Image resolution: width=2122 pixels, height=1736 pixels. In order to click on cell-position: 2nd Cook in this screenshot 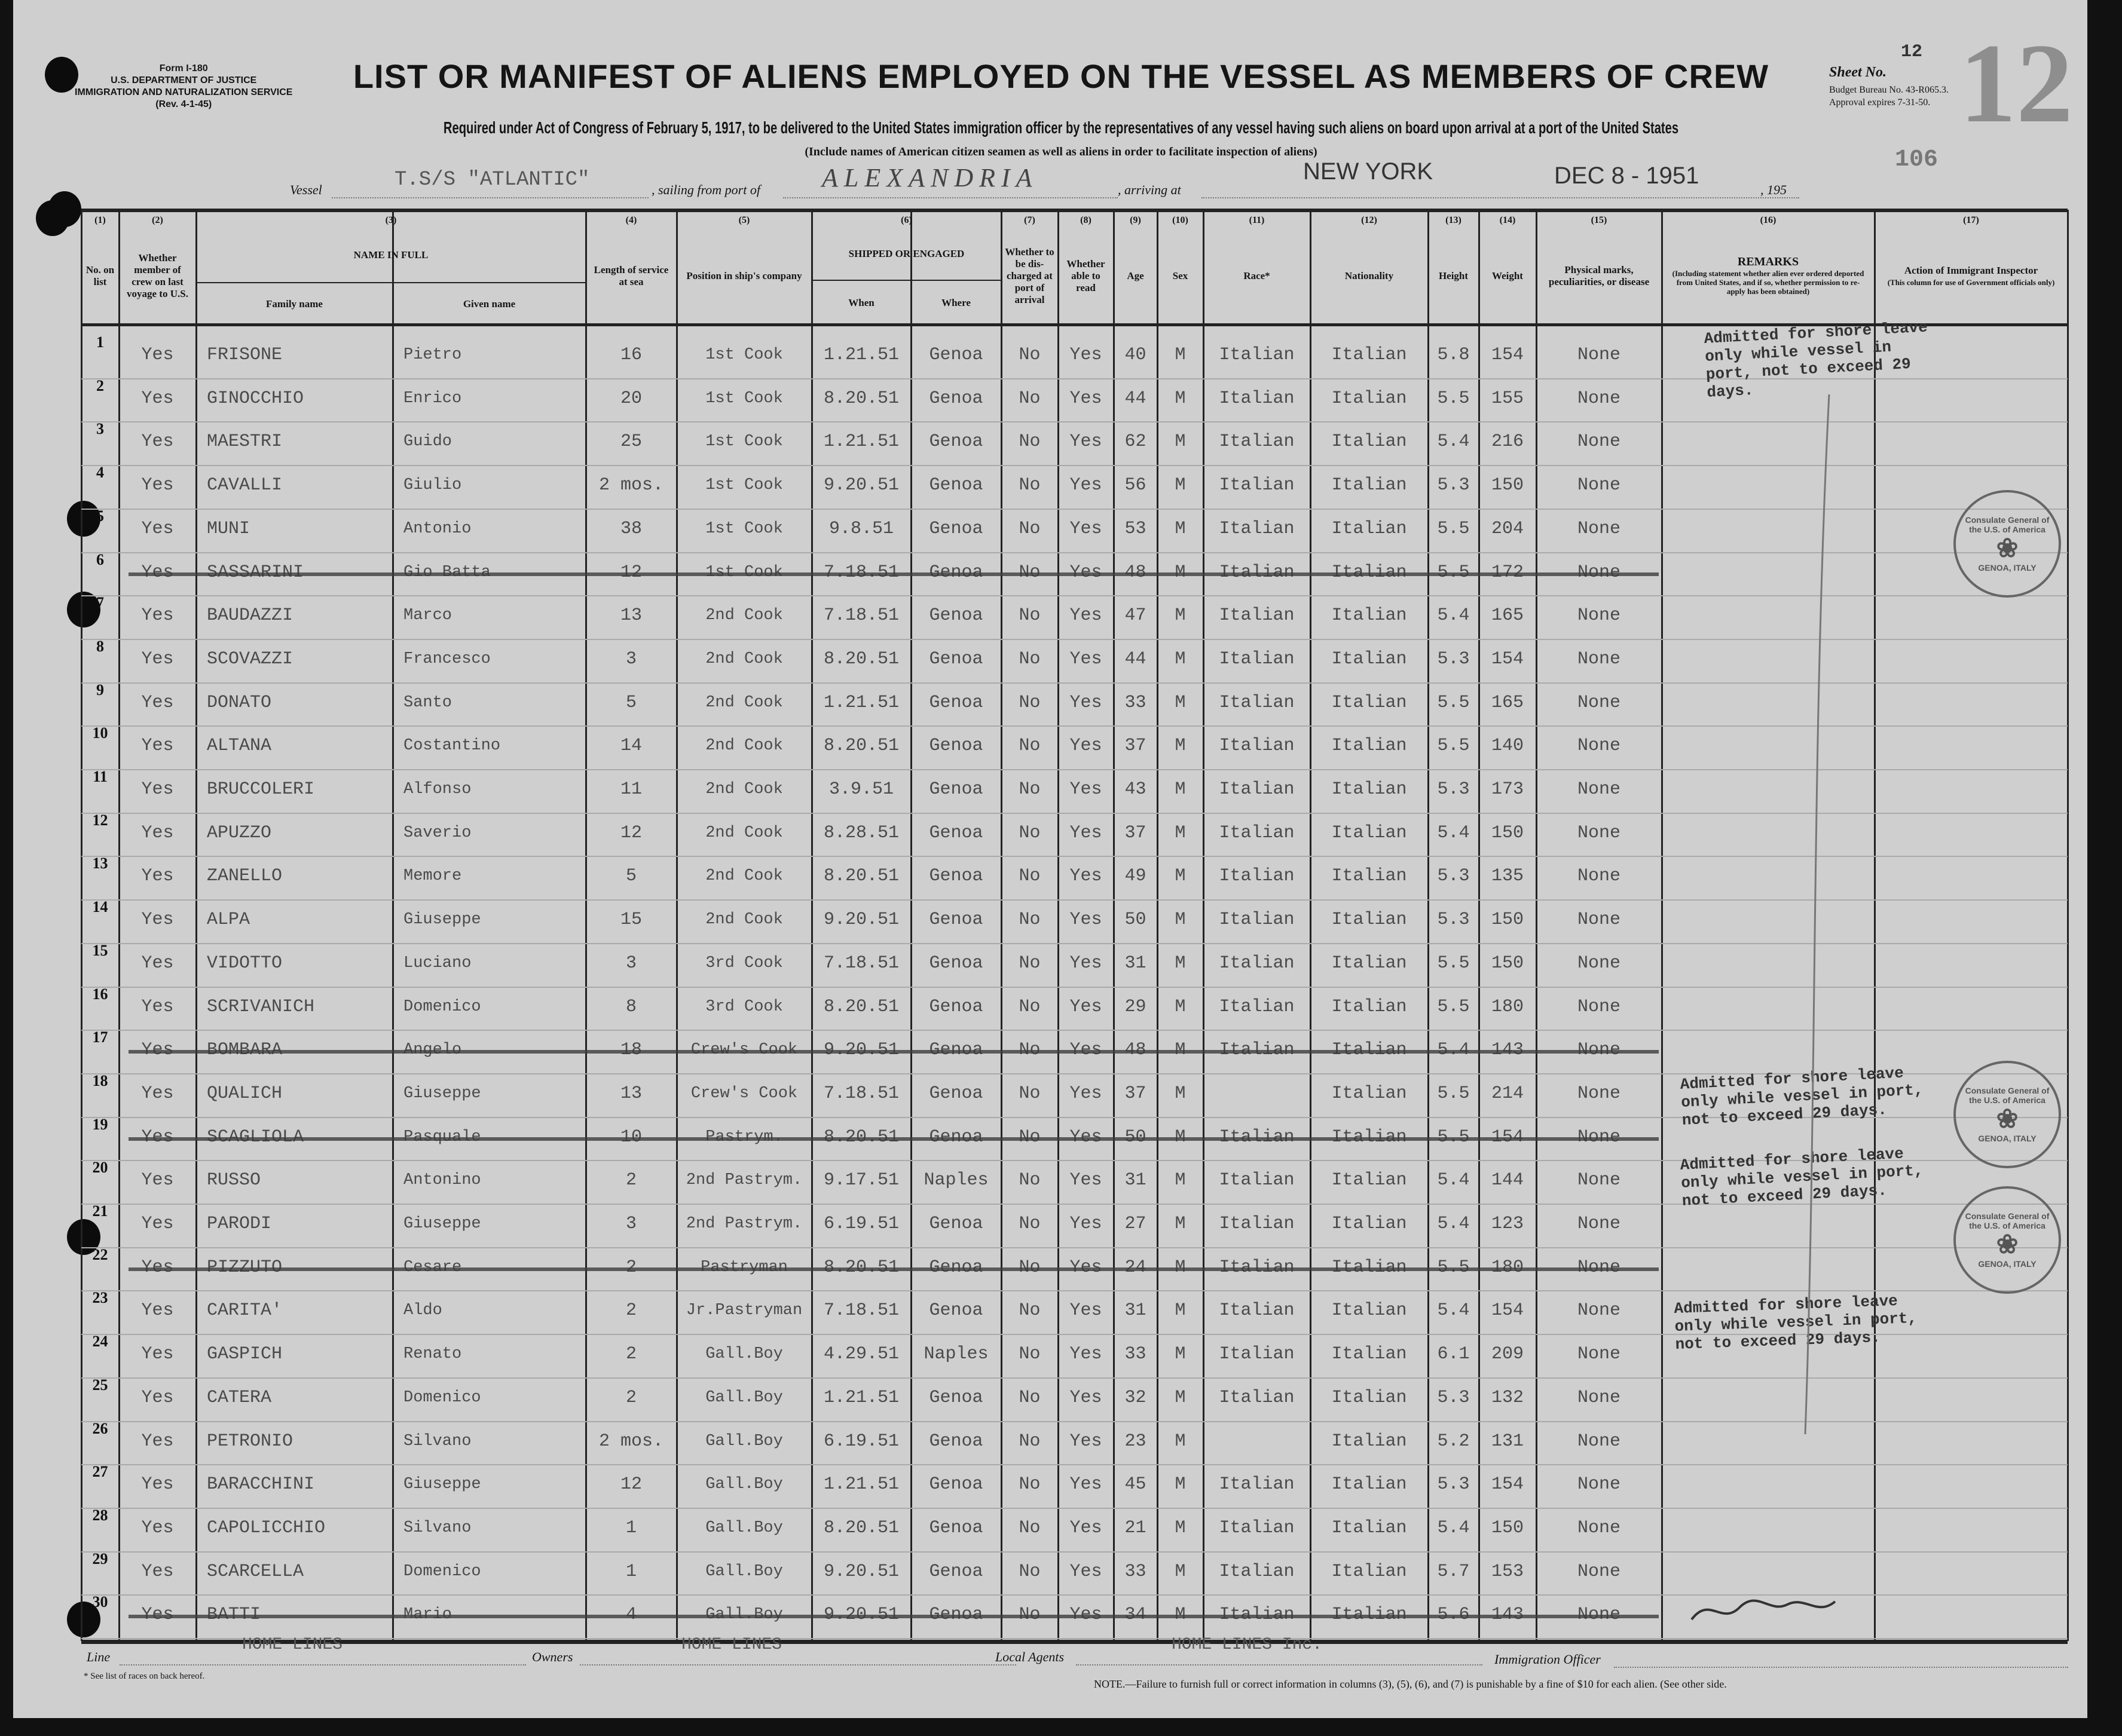, I will do `click(744, 832)`.